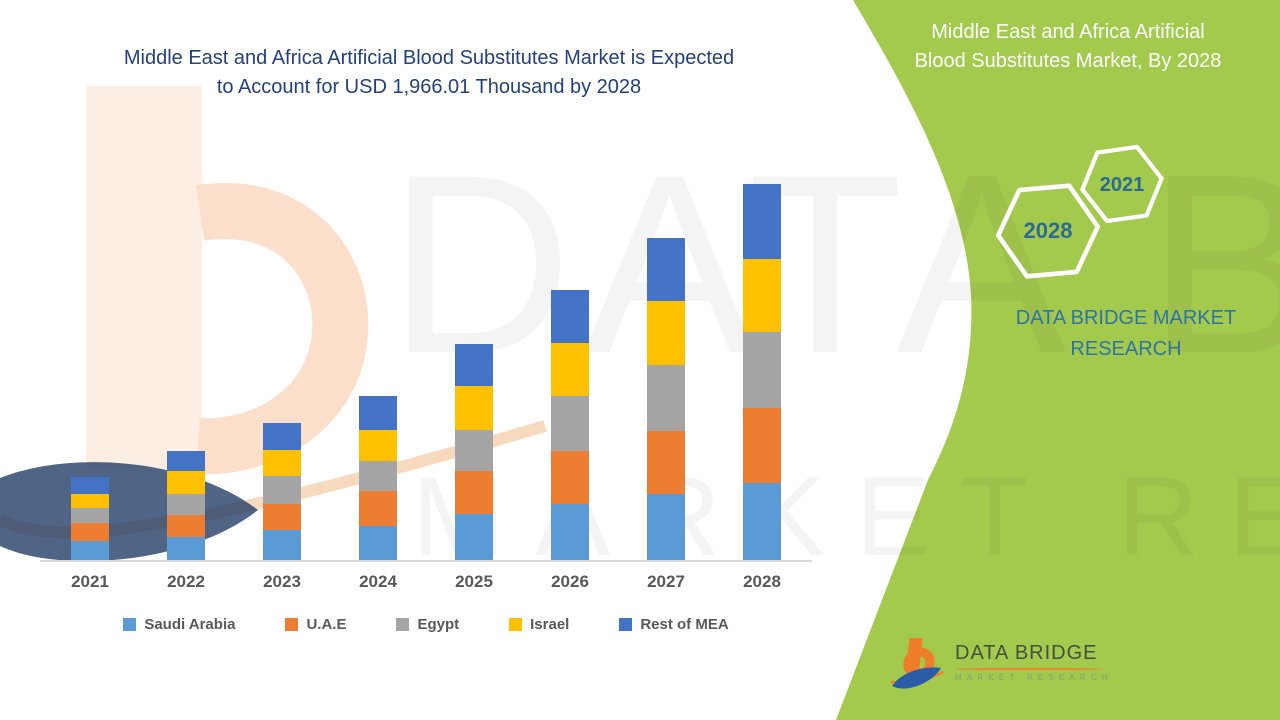 This screenshot has height=720, width=1280. I want to click on bar-segment-2024-egypt, so click(378, 476).